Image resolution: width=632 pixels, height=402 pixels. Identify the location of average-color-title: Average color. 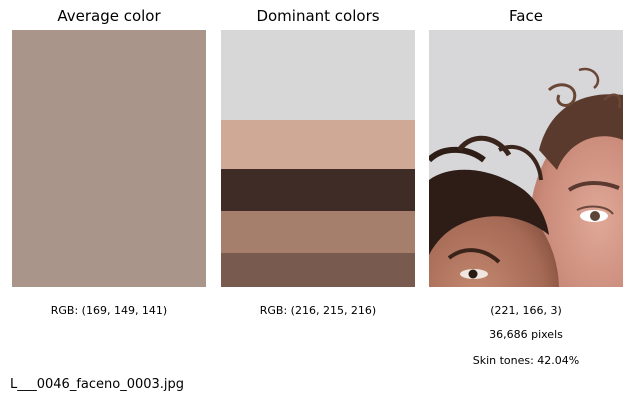
(109, 16).